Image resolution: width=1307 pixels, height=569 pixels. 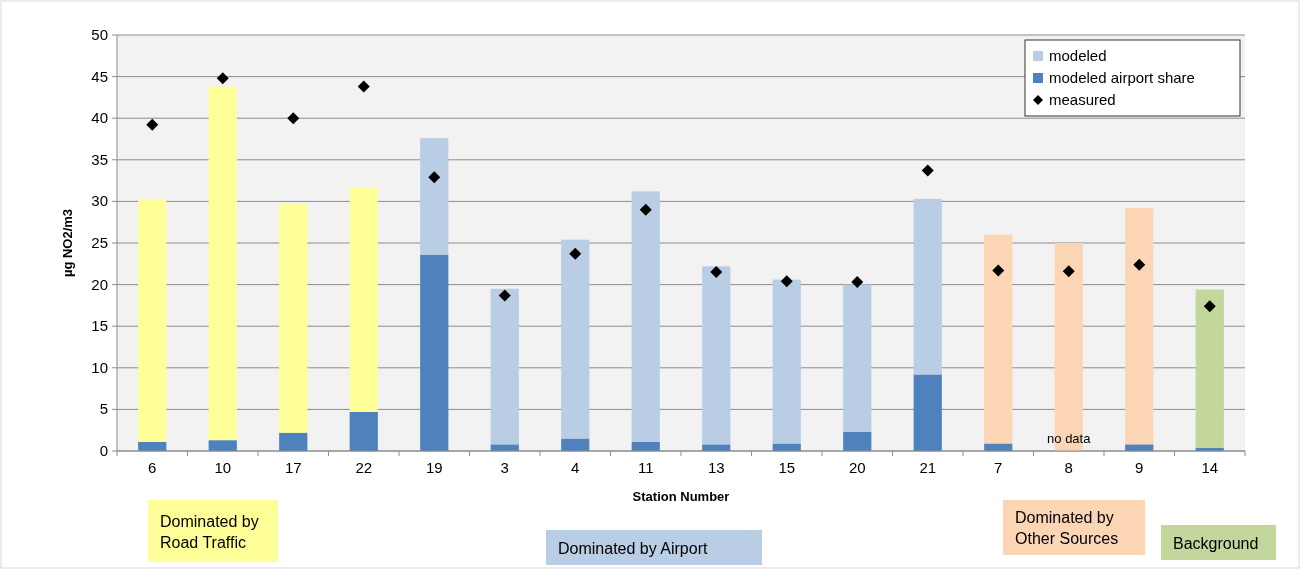 What do you see at coordinates (1216, 543) in the screenshot?
I see `text: Background` at bounding box center [1216, 543].